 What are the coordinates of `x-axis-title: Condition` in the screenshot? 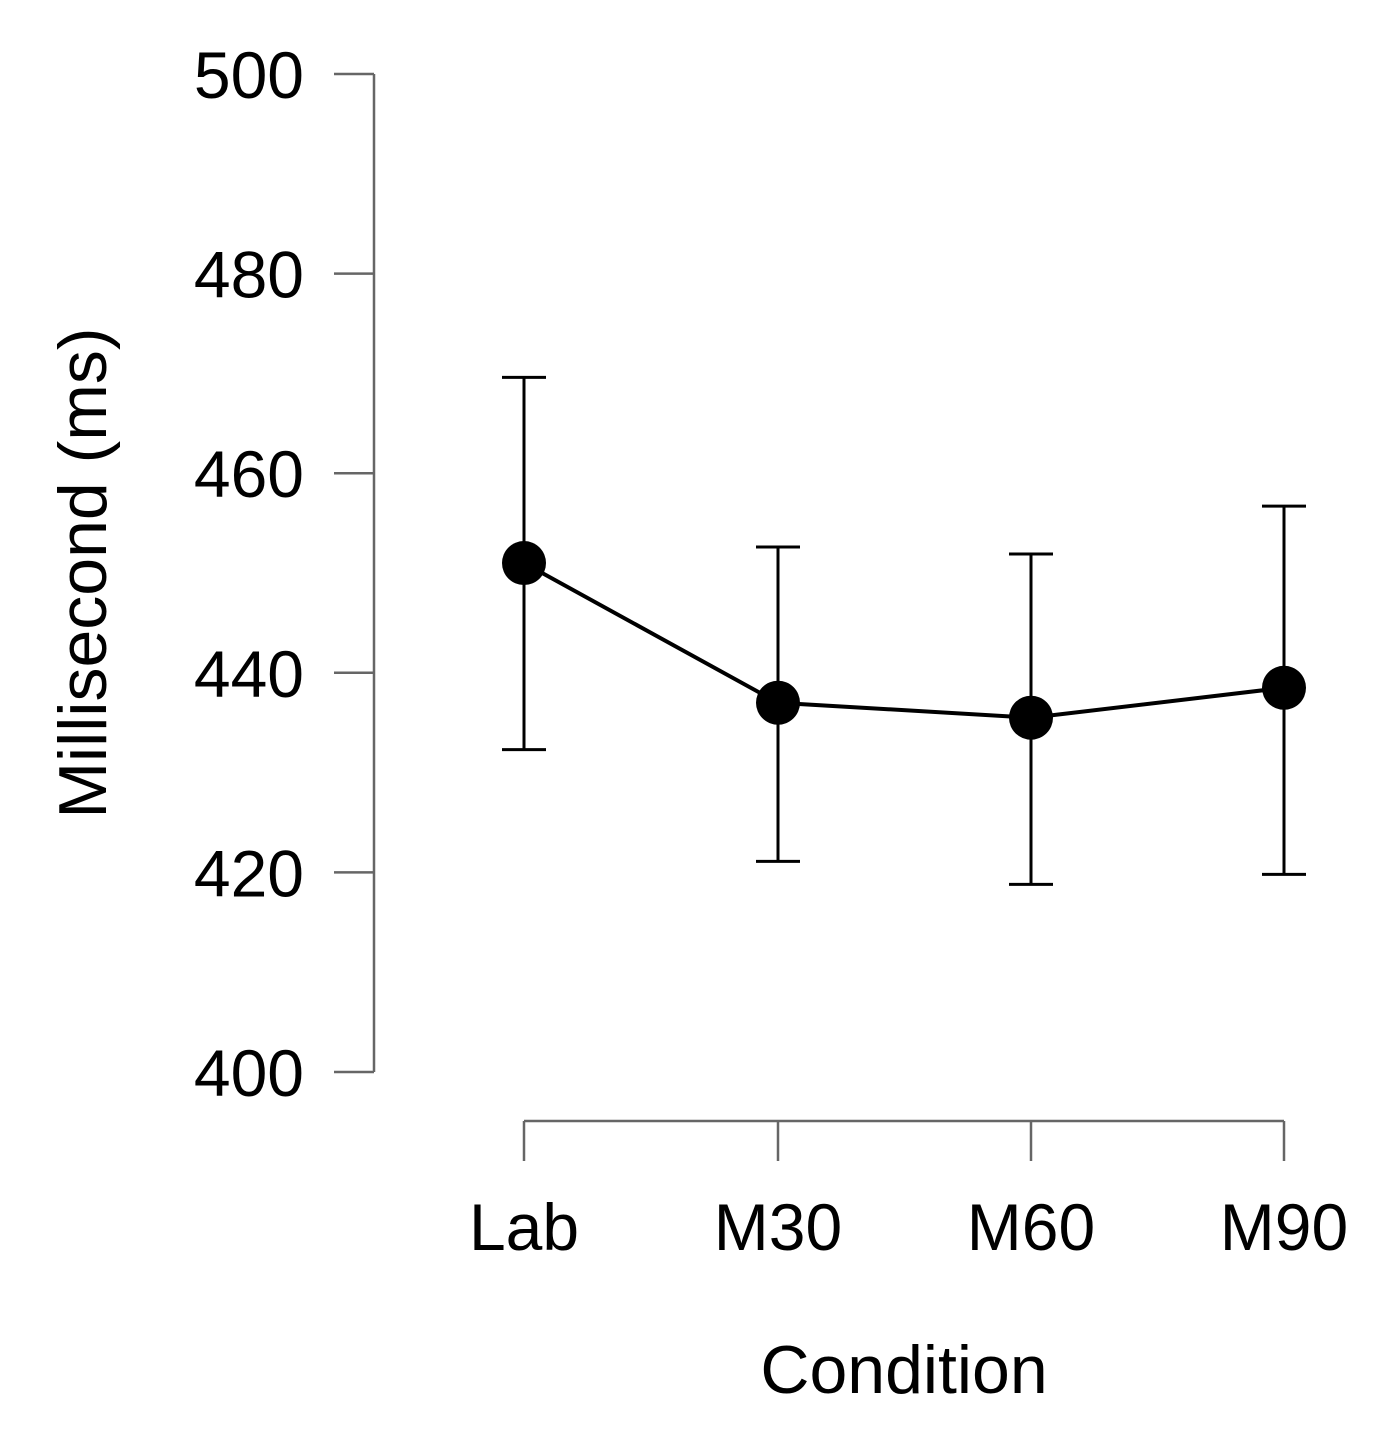 It's located at (903, 1370).